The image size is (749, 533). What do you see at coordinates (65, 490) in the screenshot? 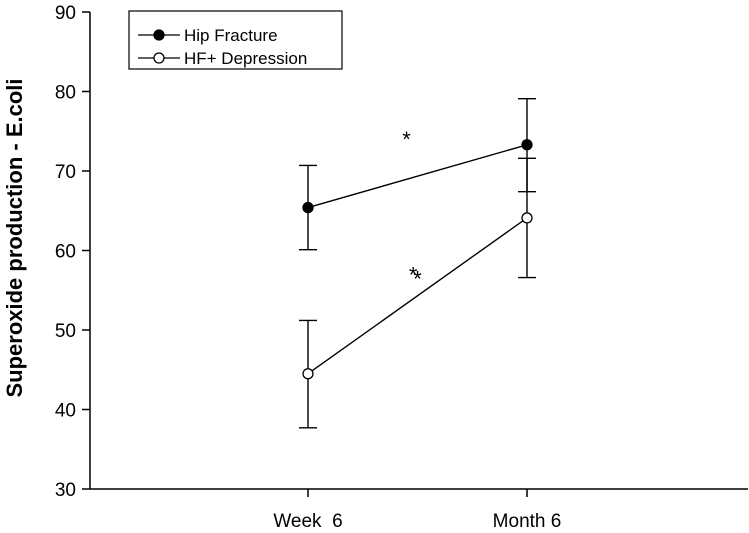
I see `y-tick-label-30: 30` at bounding box center [65, 490].